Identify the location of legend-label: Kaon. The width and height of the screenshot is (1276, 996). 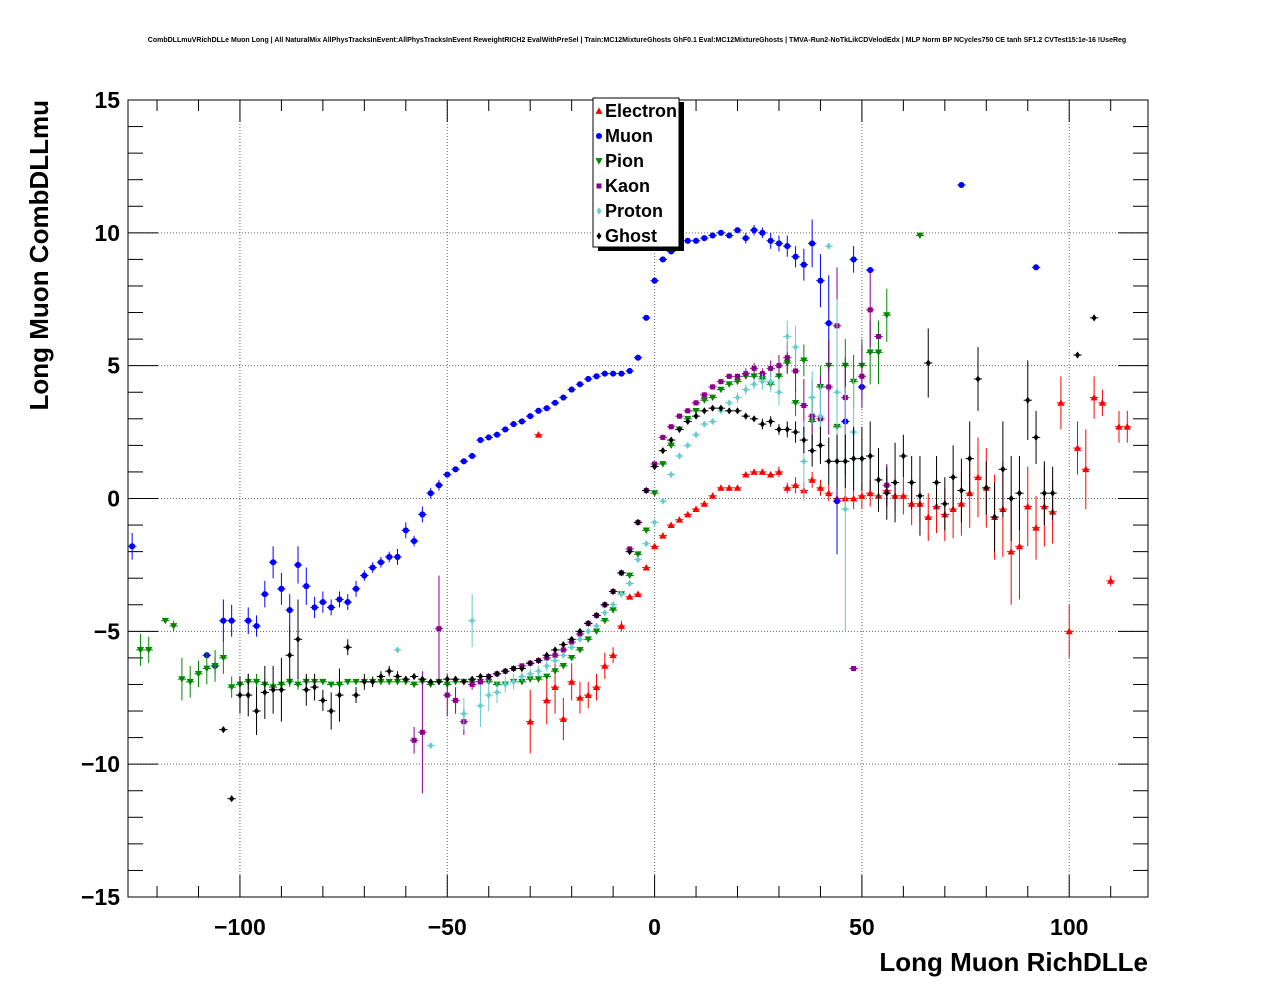
(627, 186).